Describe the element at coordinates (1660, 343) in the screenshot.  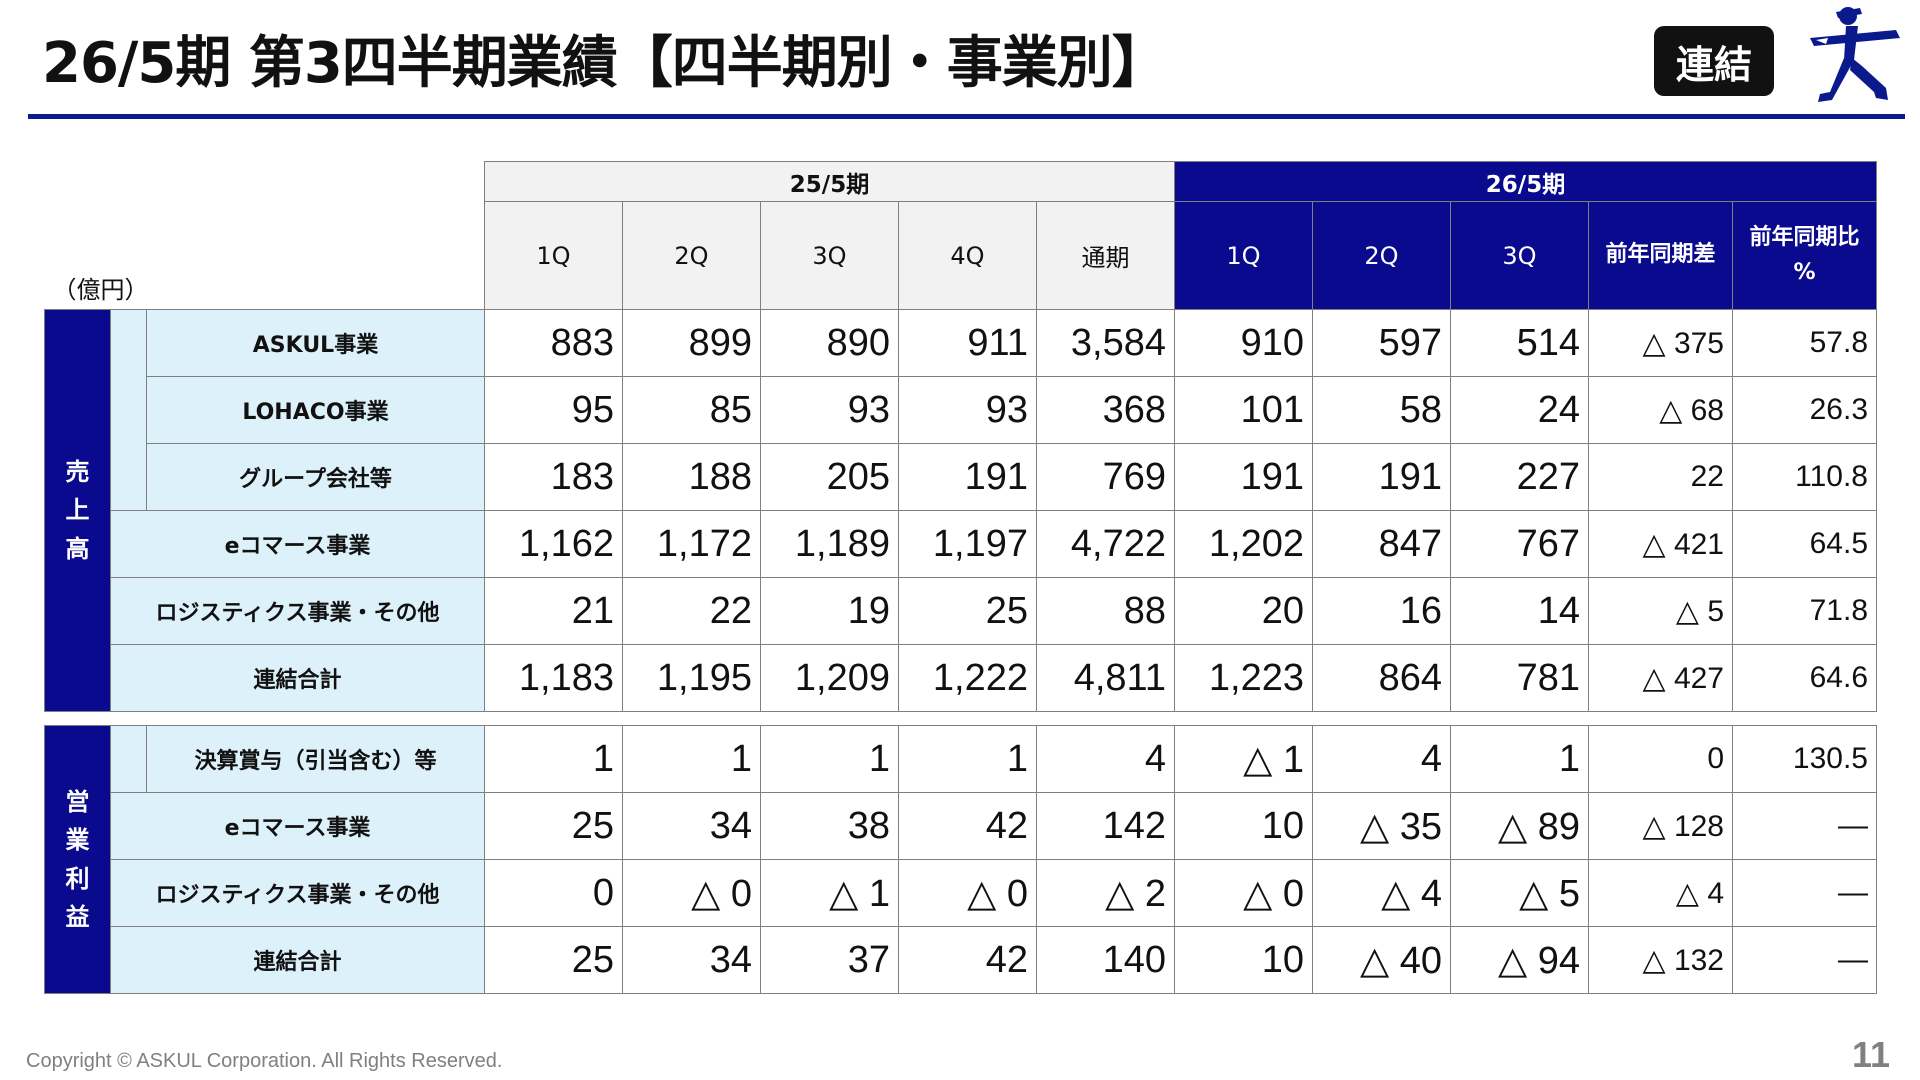
I see `value-cell: △ 375` at that location.